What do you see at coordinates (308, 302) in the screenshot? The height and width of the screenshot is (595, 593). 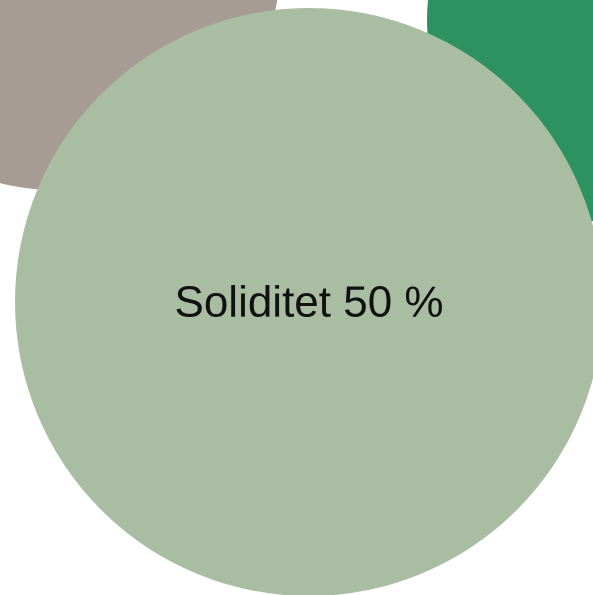 I see `bubble-label-3: Soliditet 50 %` at bounding box center [308, 302].